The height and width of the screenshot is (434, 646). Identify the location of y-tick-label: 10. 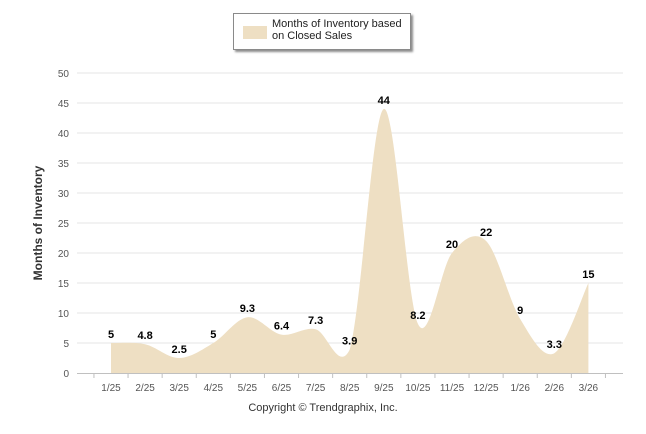
(64, 314).